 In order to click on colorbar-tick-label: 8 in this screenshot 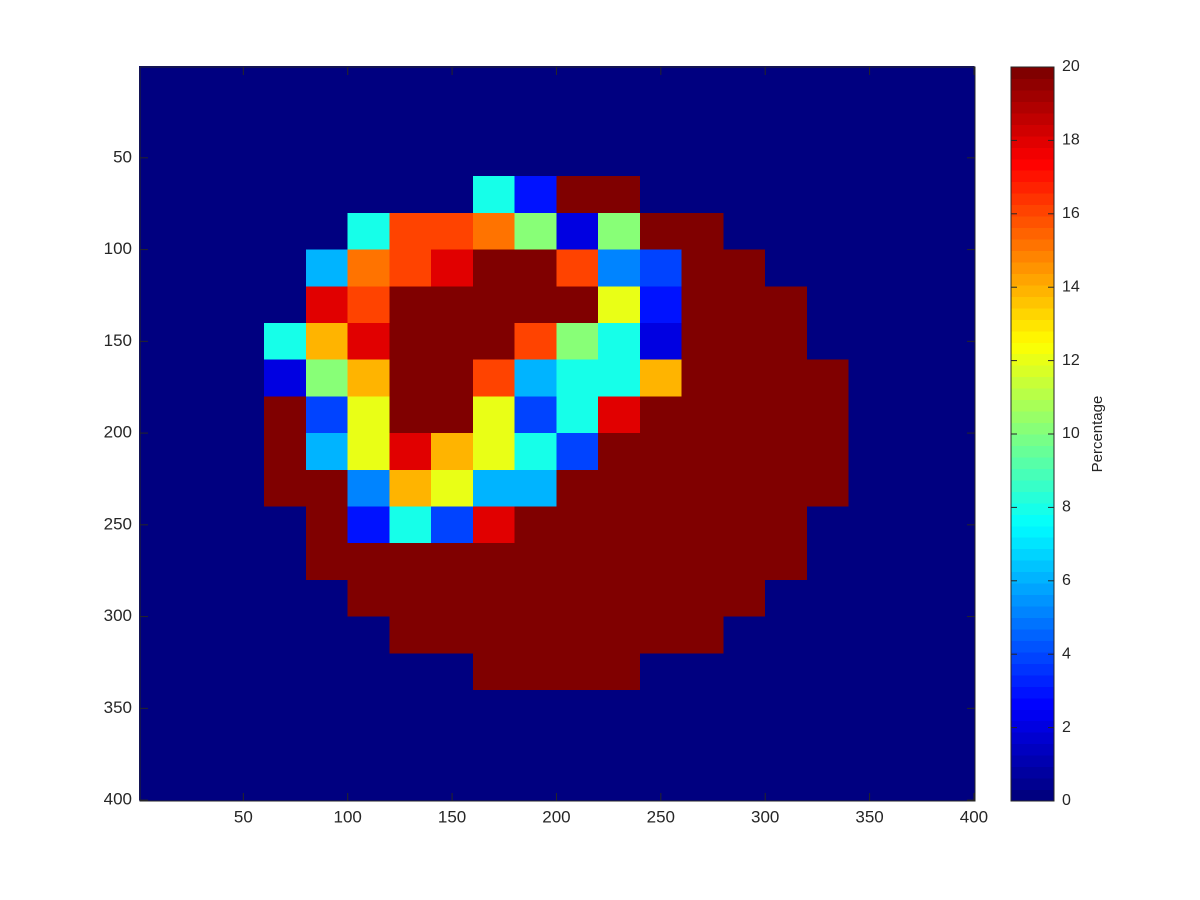, I will do `click(1066, 507)`.